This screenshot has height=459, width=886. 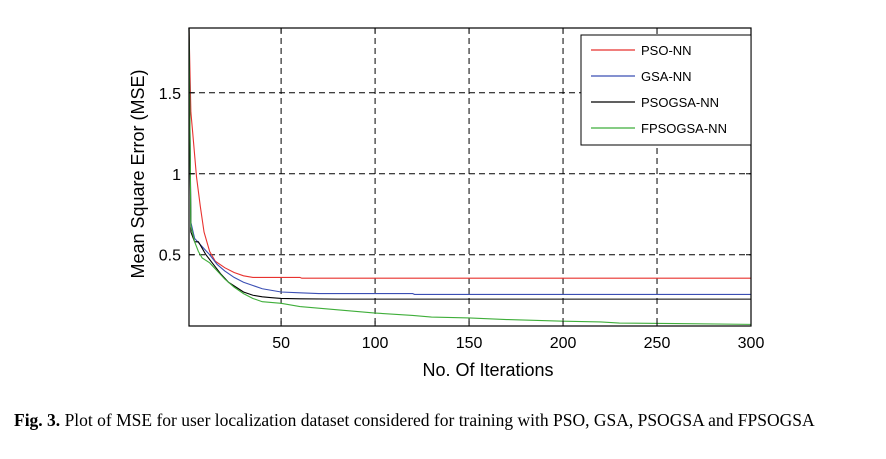 What do you see at coordinates (684, 128) in the screenshot?
I see `legend-entry: FPSOGSA-NN` at bounding box center [684, 128].